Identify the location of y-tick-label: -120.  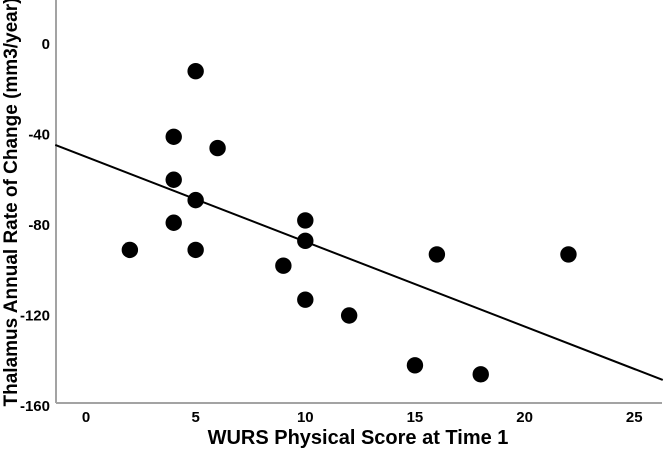
(35, 316).